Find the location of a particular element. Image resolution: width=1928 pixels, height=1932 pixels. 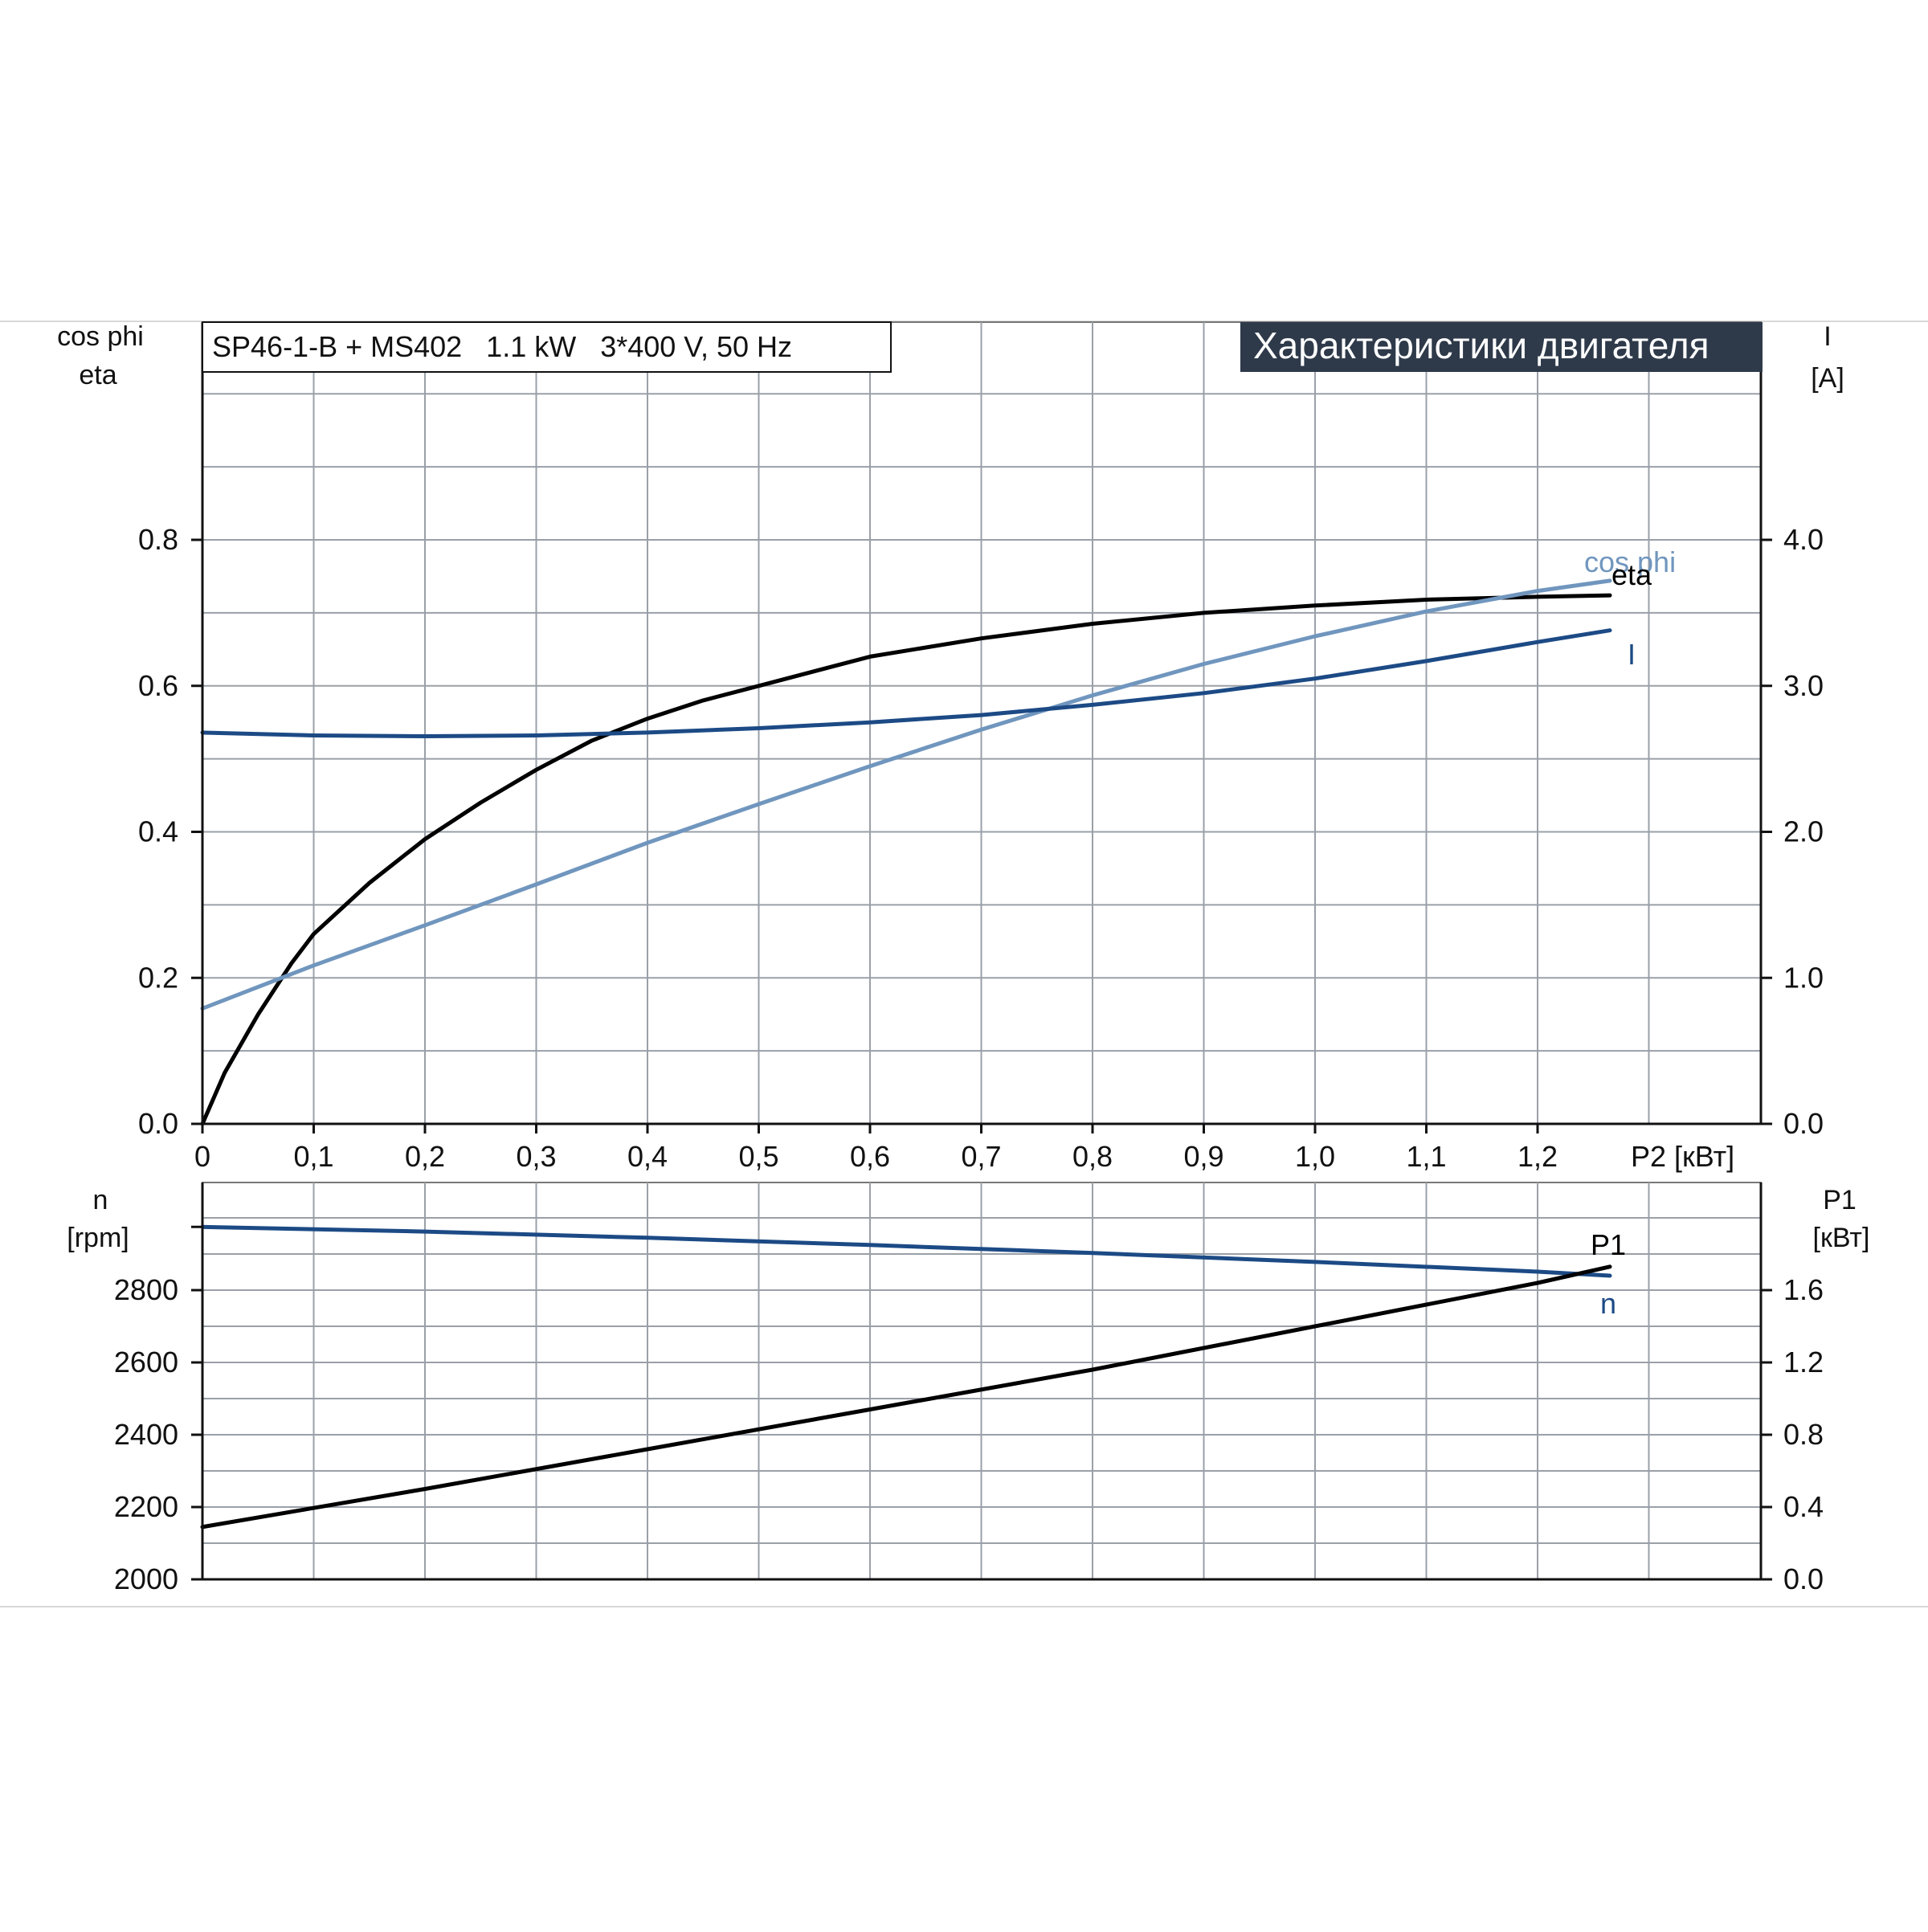

lower-right-axis-title-line1: P1 is located at coordinates (1840, 1200).